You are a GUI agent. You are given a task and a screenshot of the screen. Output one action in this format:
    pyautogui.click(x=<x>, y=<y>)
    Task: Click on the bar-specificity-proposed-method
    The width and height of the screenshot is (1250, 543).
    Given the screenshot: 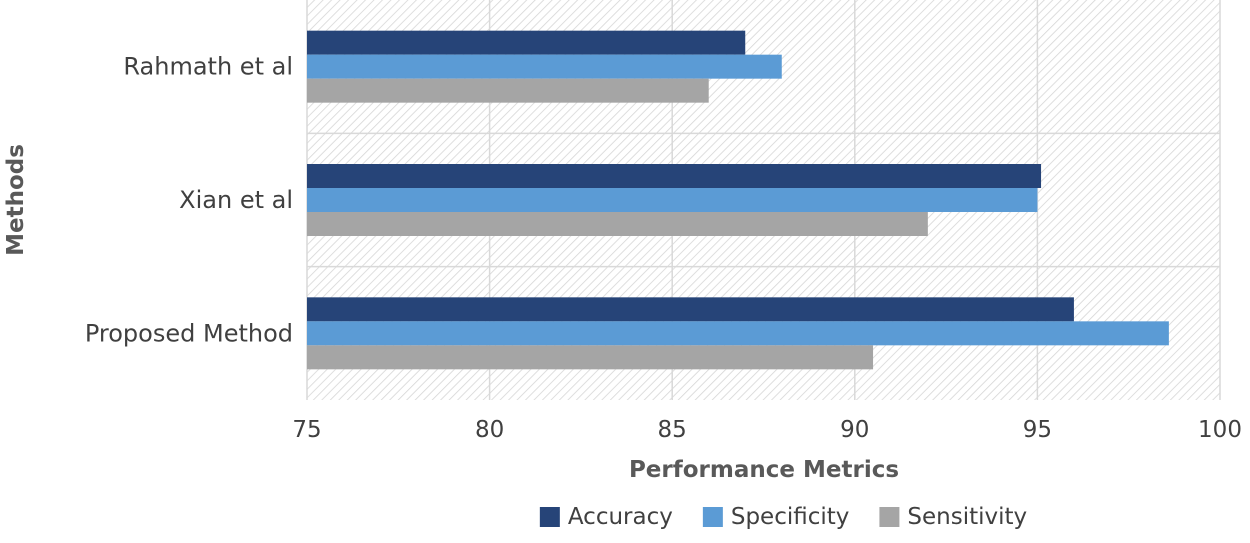 What is the action you would take?
    pyautogui.click(x=738, y=333)
    